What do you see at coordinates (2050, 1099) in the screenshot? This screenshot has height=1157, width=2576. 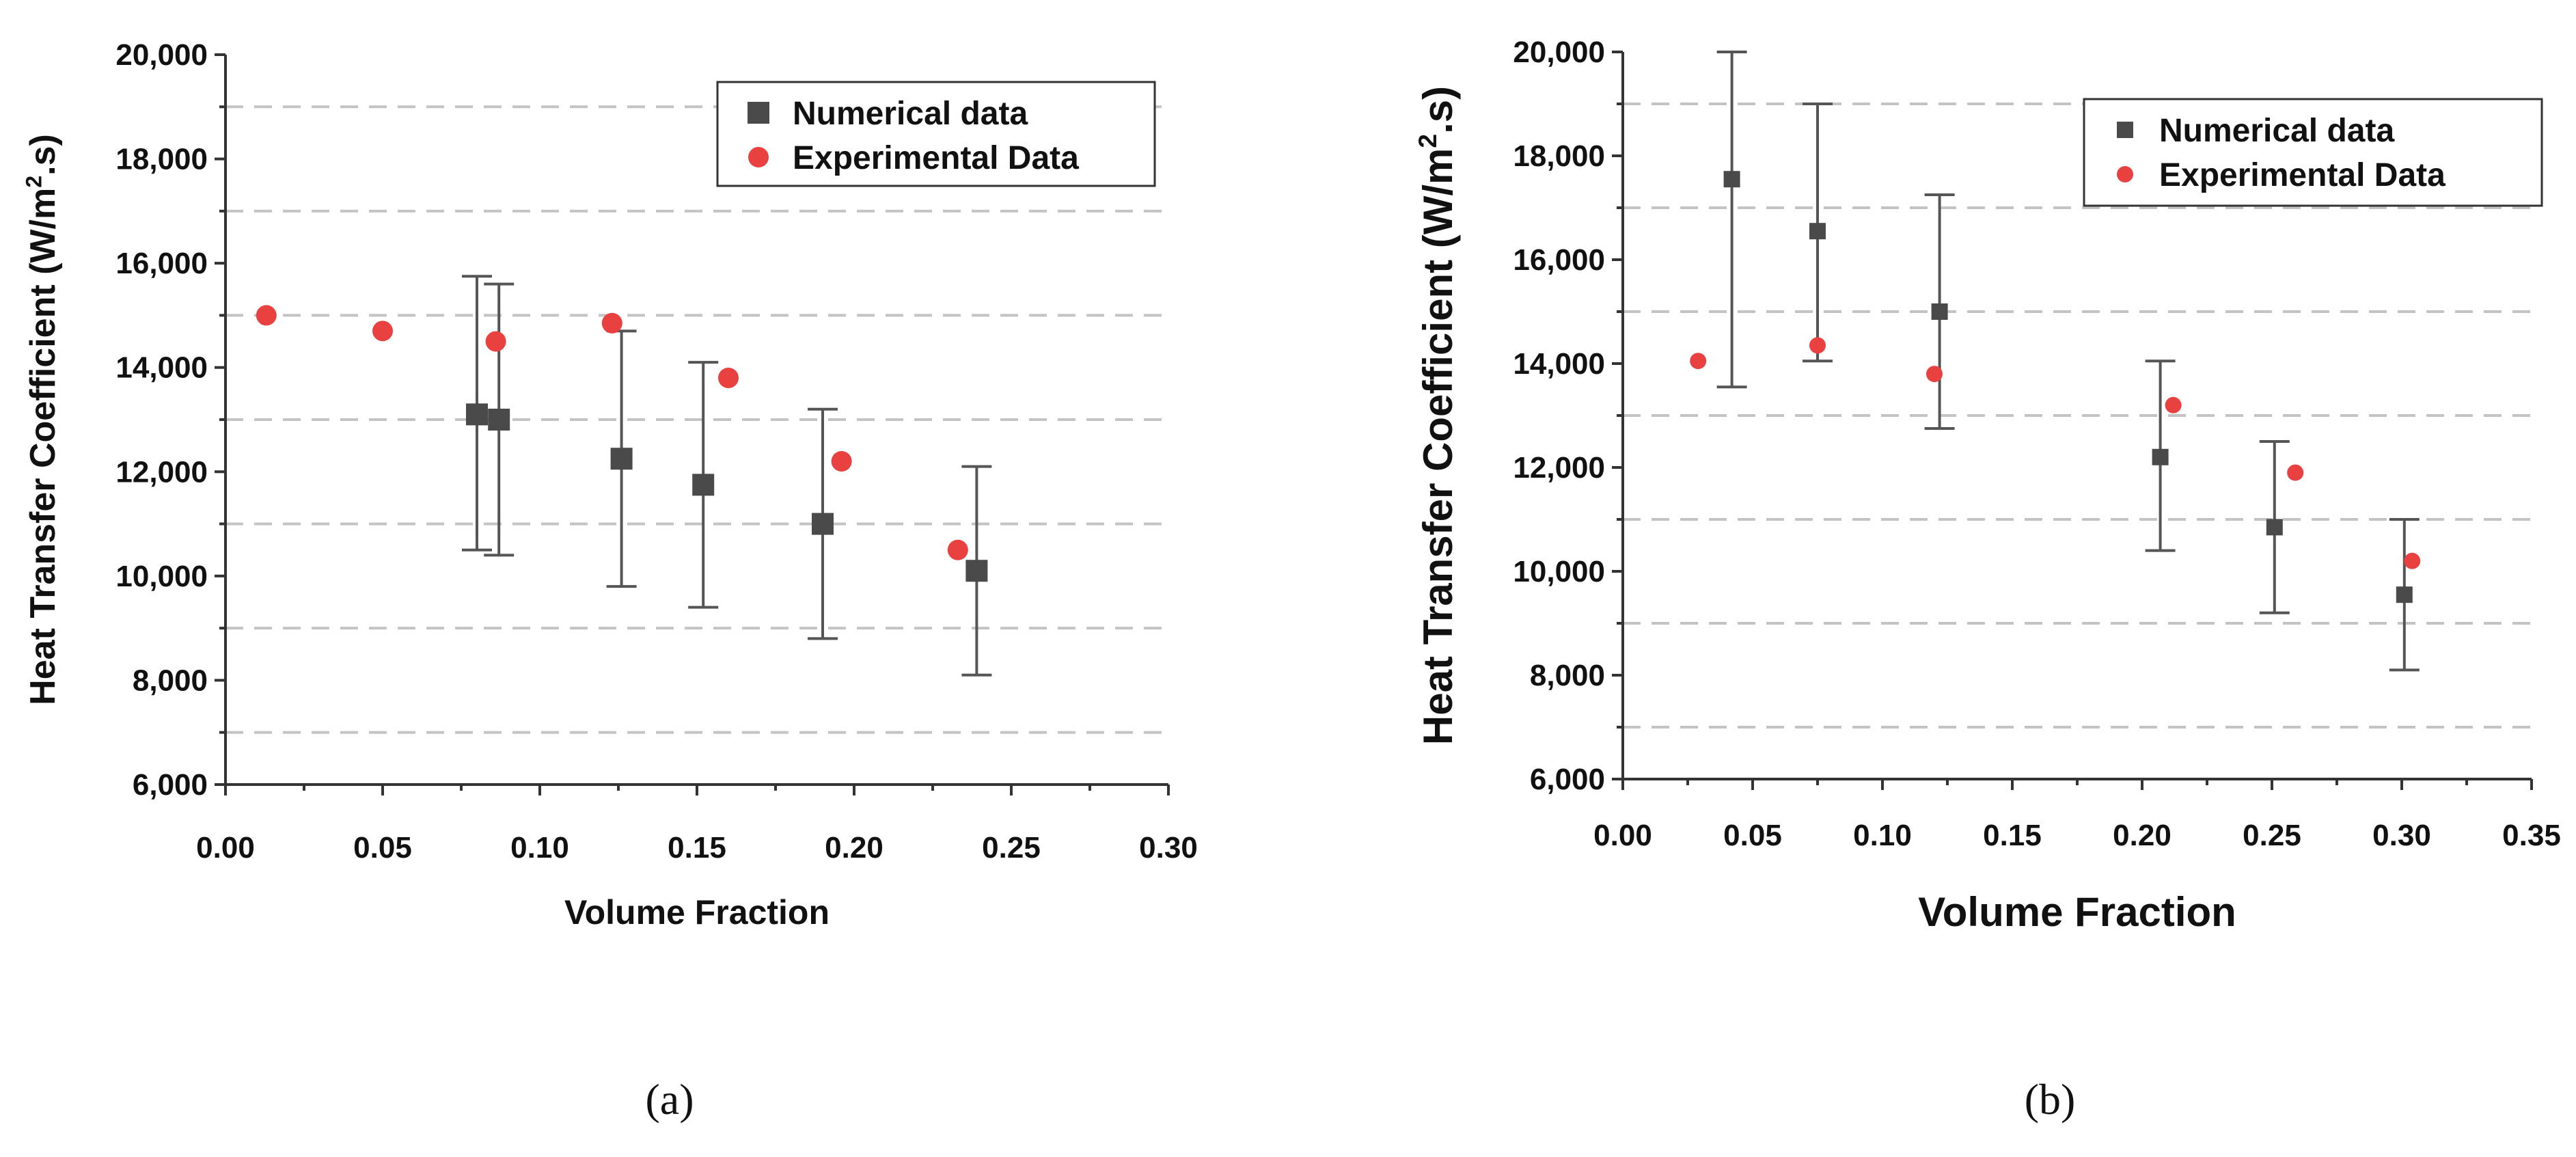 I see `panel-caption: (b)` at bounding box center [2050, 1099].